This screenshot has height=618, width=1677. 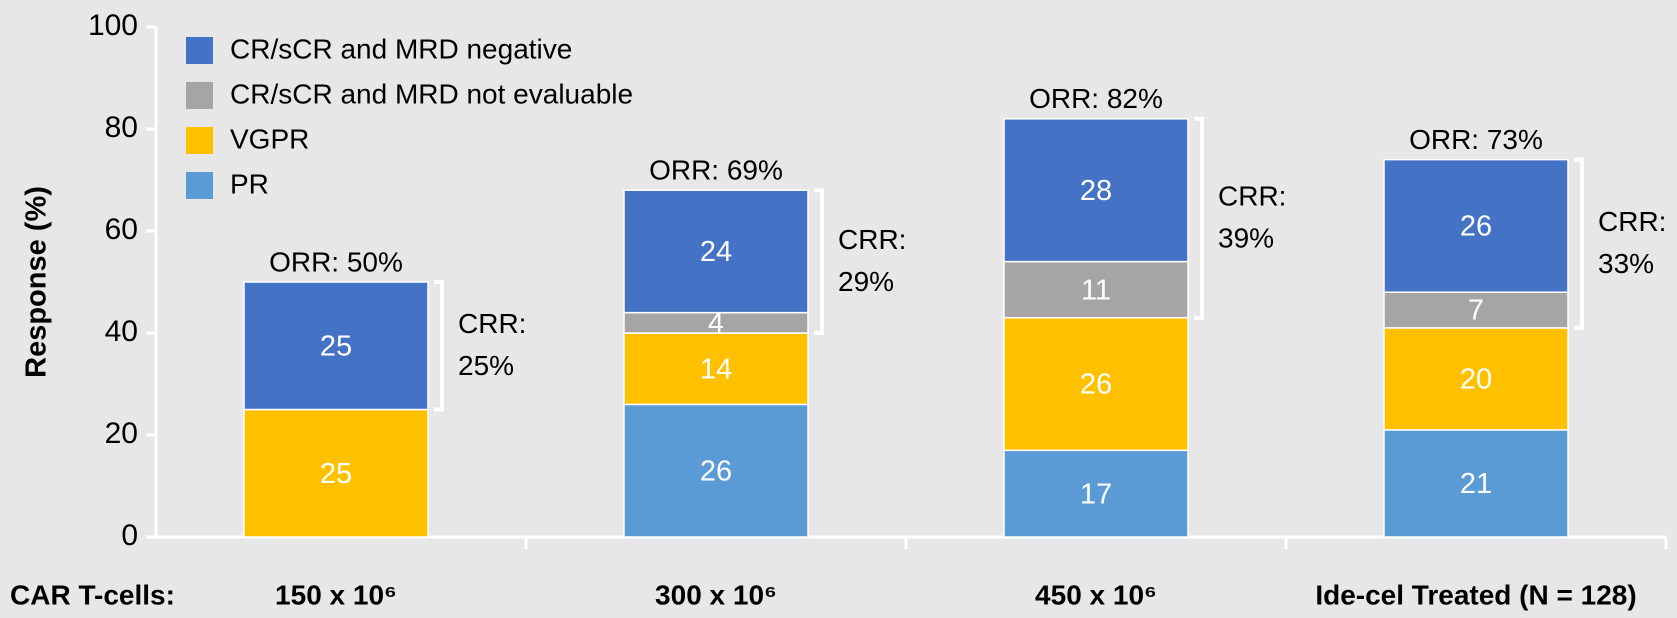 What do you see at coordinates (336, 261) in the screenshot?
I see `orr-label: ORR: 50%` at bounding box center [336, 261].